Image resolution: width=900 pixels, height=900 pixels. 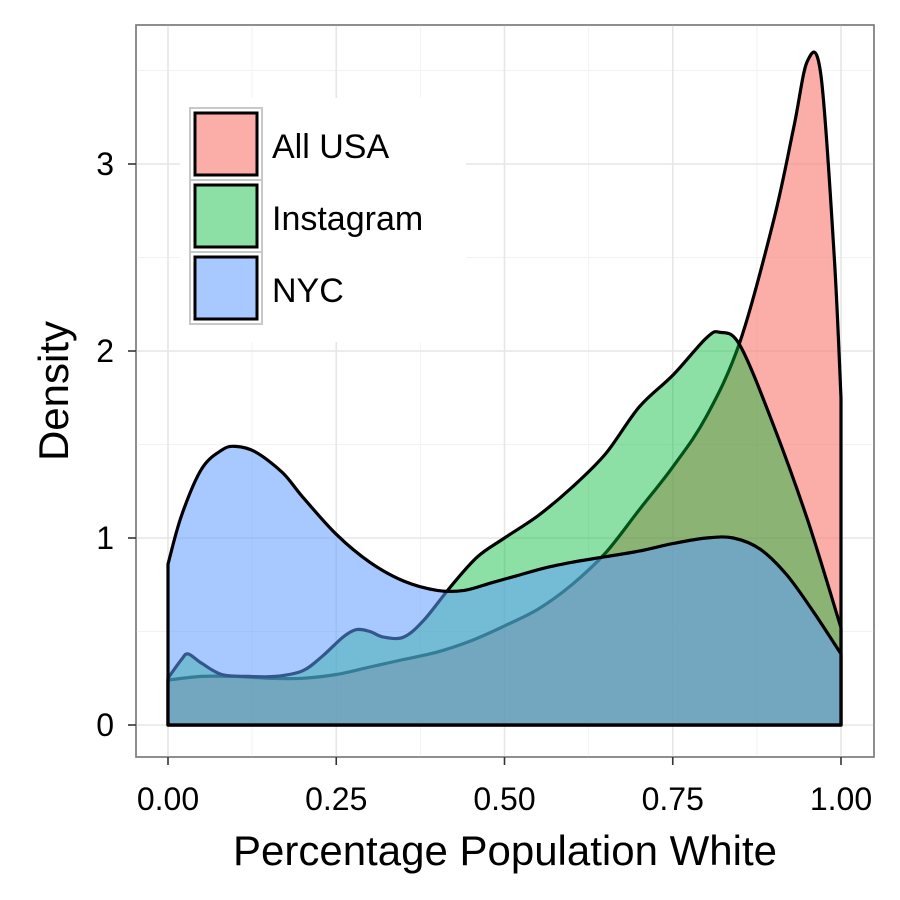 What do you see at coordinates (168, 799) in the screenshot?
I see `x-tick-label: 0.00` at bounding box center [168, 799].